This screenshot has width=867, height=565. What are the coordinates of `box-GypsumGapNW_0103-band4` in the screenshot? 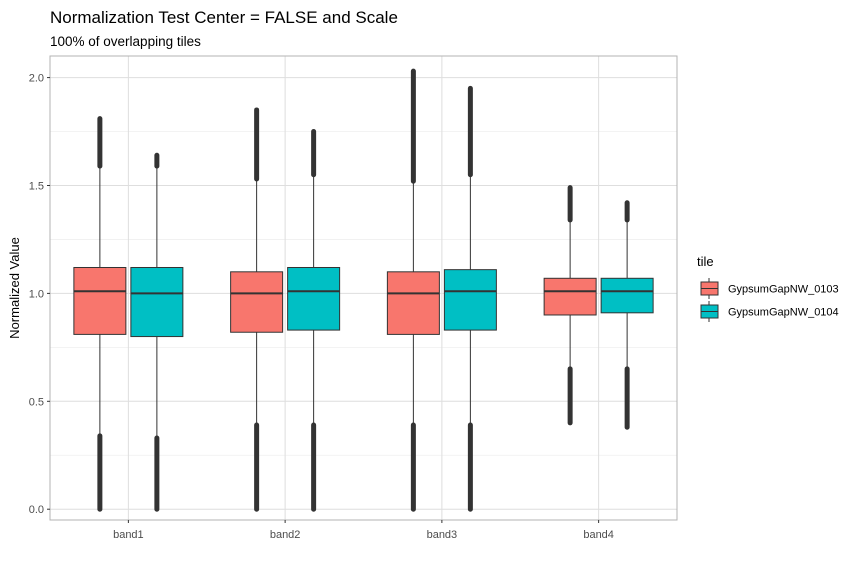 It's located at (570, 305).